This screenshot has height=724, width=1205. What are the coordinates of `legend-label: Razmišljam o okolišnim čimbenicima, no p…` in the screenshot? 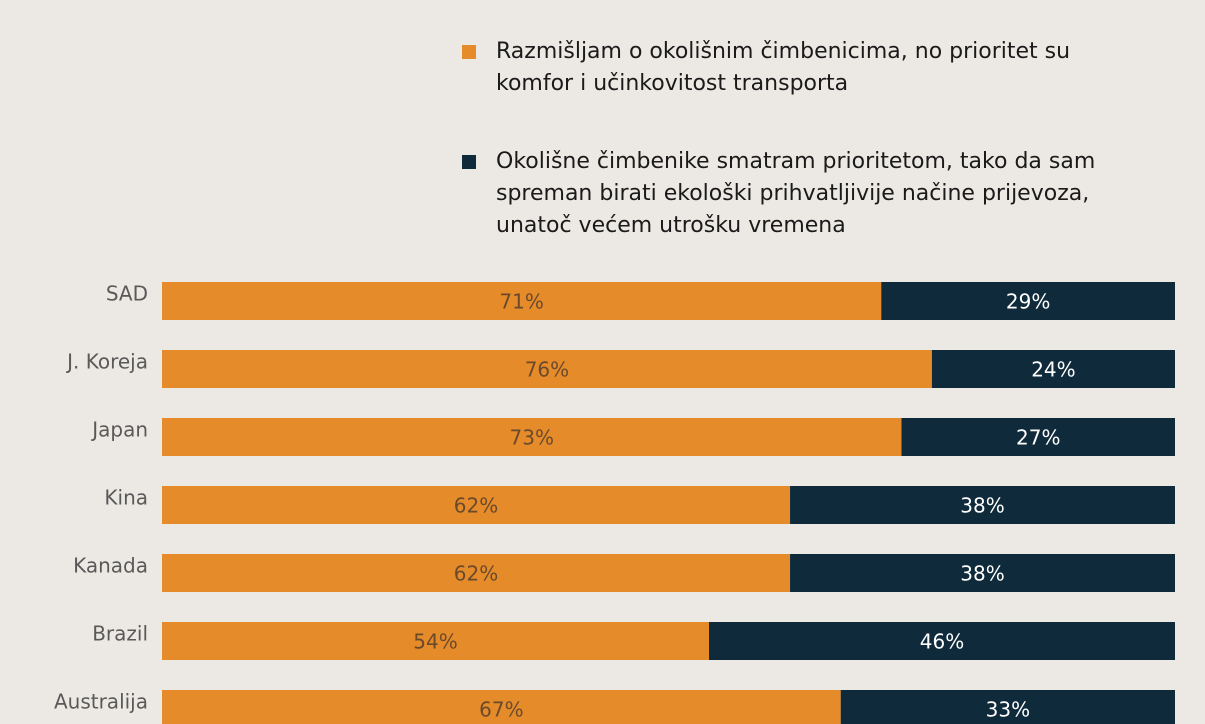 It's located at (783, 67).